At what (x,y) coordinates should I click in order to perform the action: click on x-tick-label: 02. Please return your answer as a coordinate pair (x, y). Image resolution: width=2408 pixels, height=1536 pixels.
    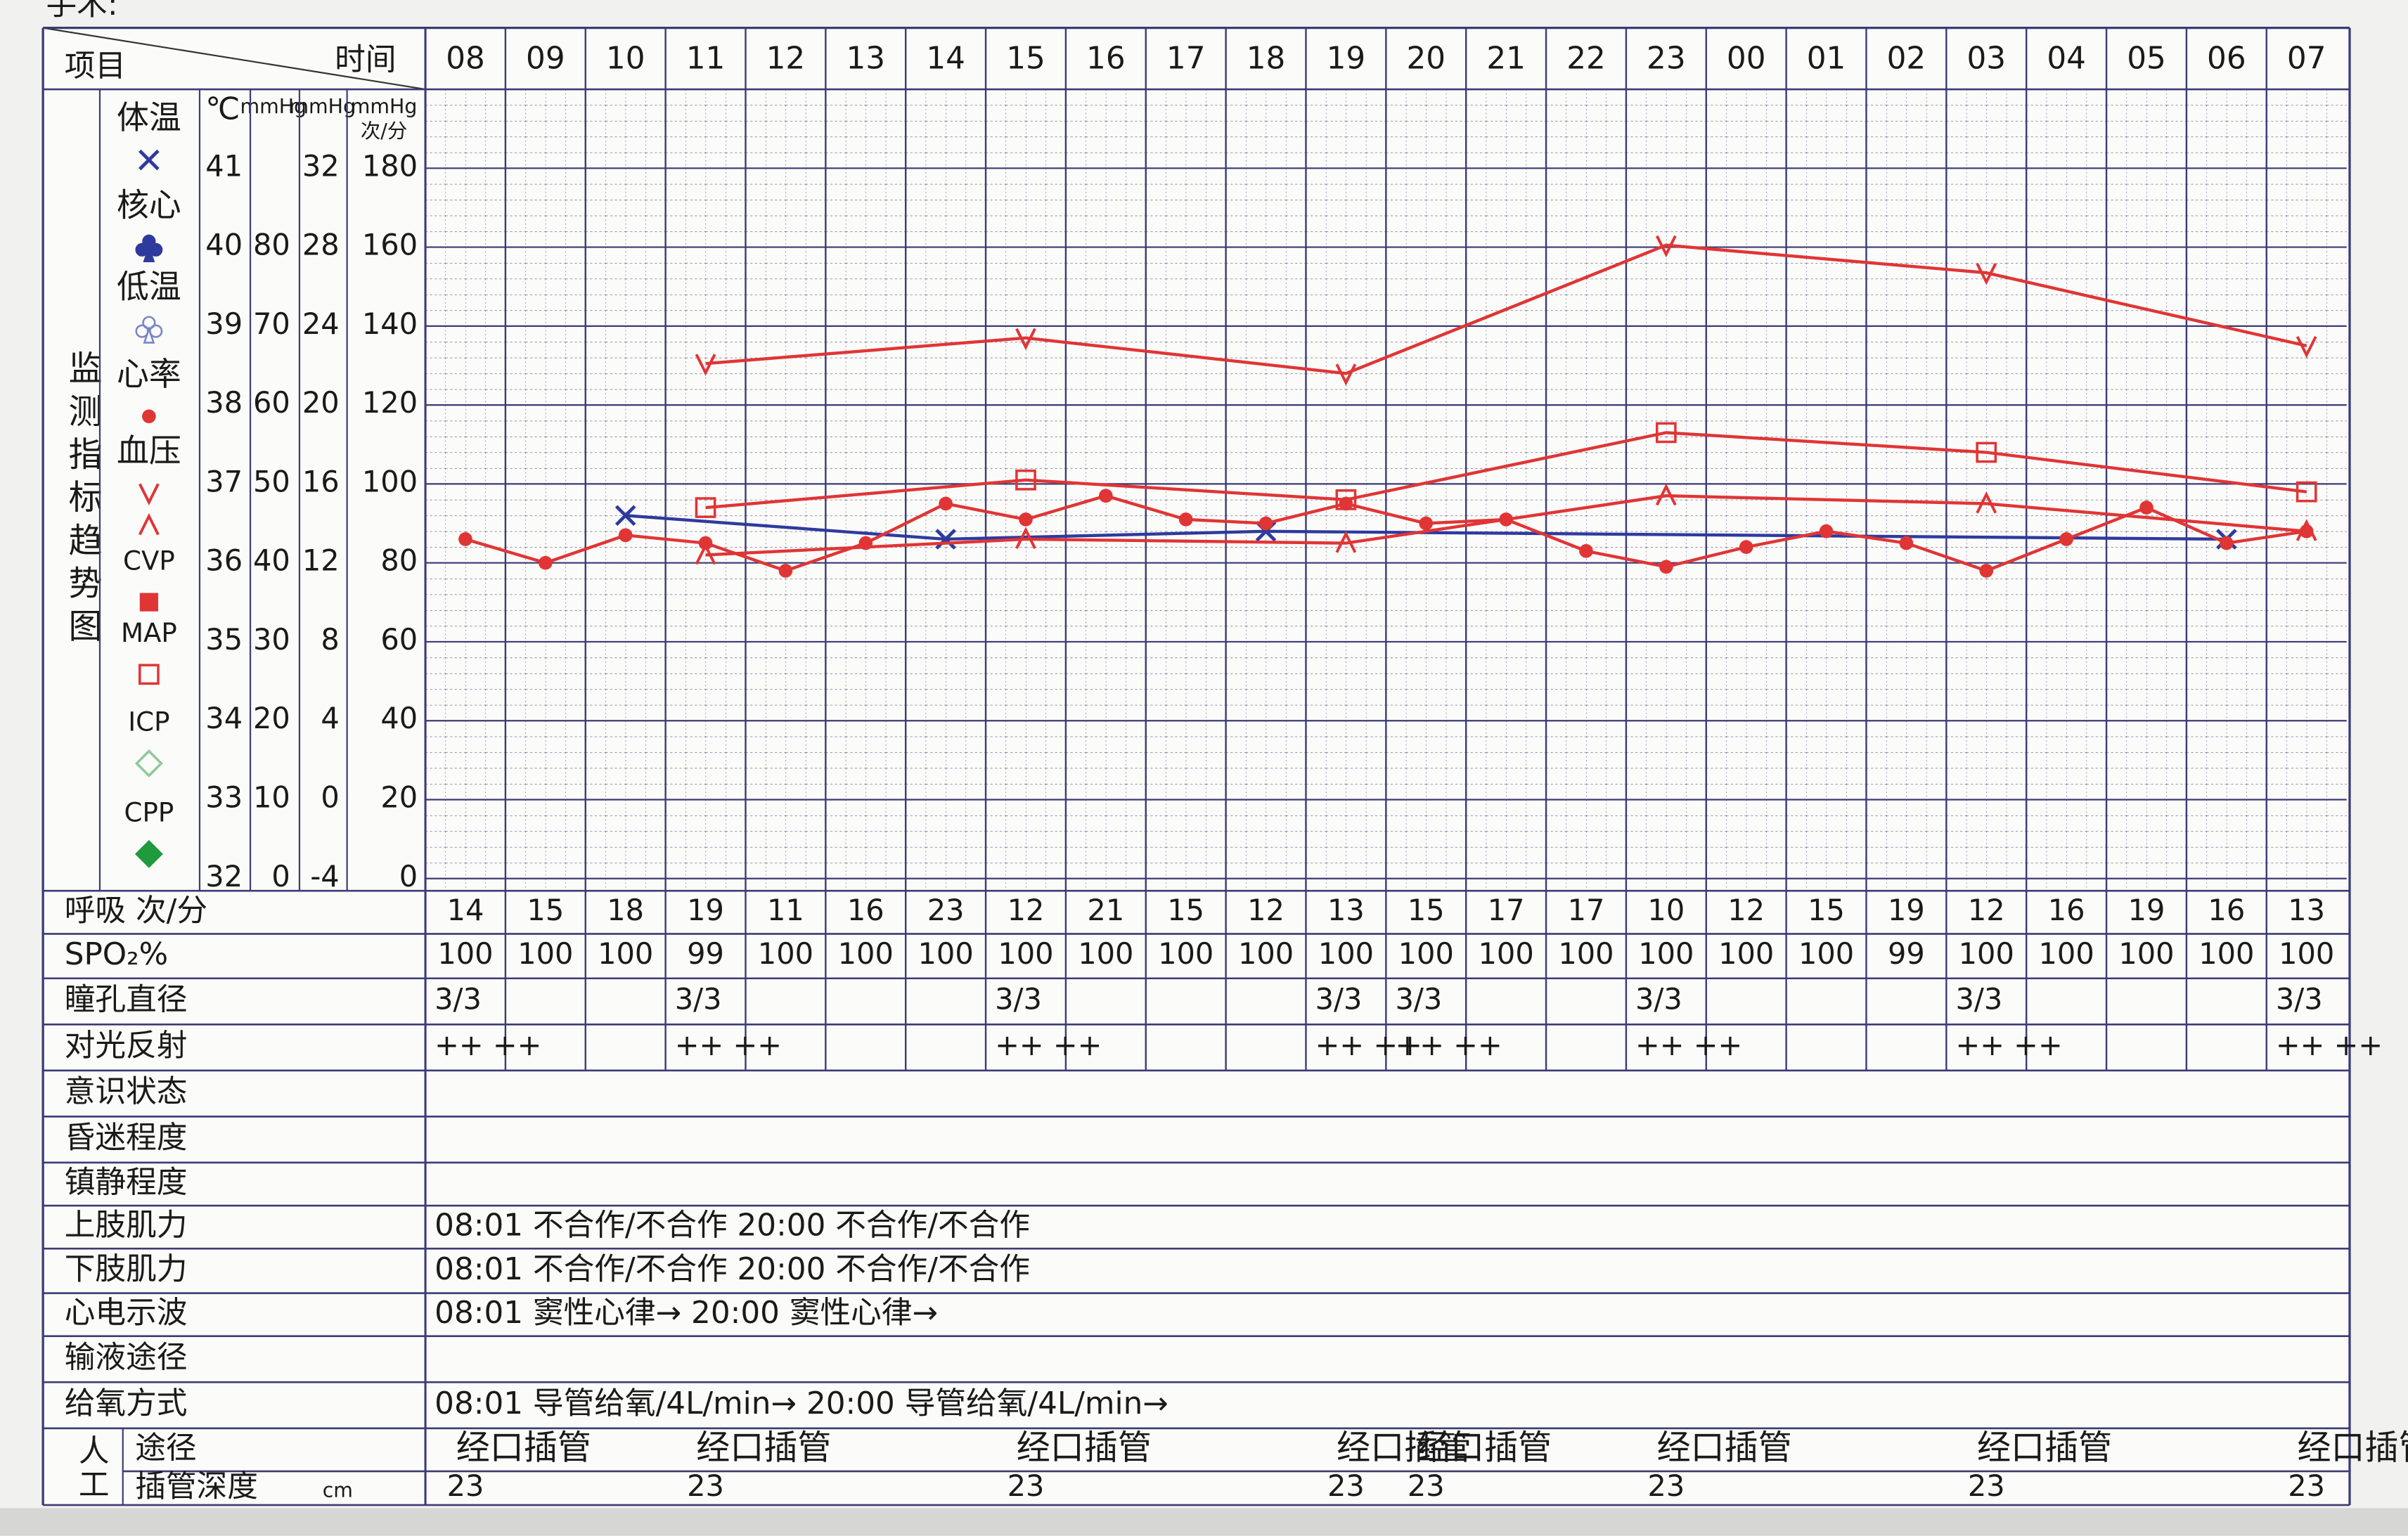
    Looking at the image, I should click on (1906, 59).